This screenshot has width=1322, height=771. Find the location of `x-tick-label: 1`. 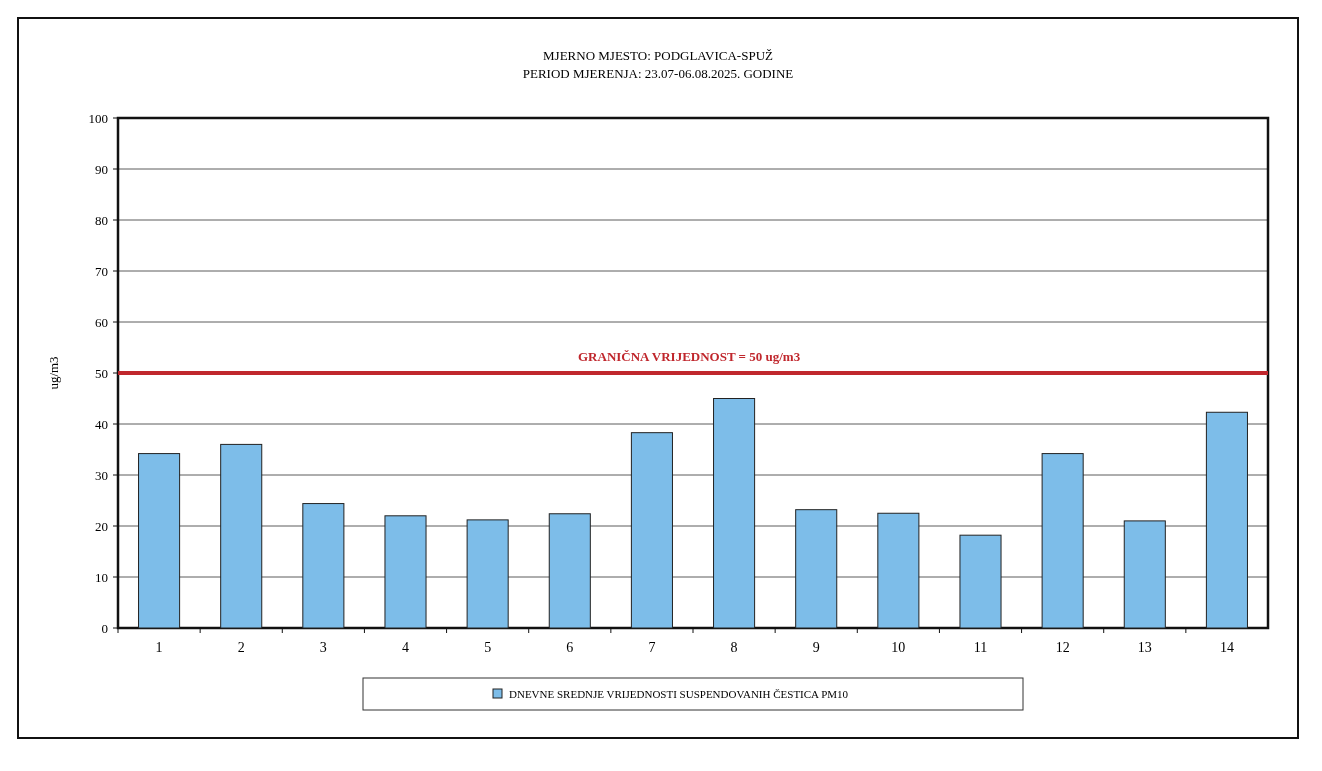

x-tick-label: 1 is located at coordinates (159, 647).